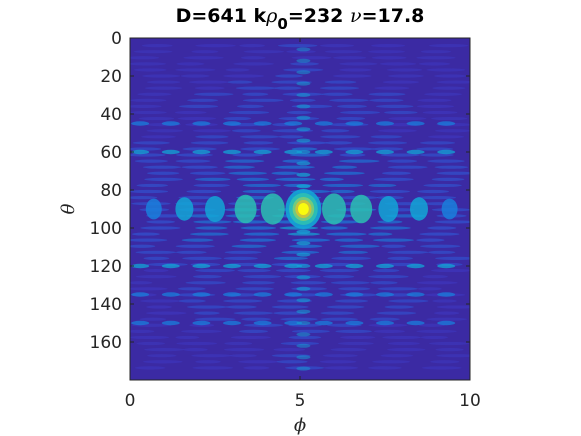  Describe the element at coordinates (300, 425) in the screenshot. I see `x-axis-label: ϕ` at that location.